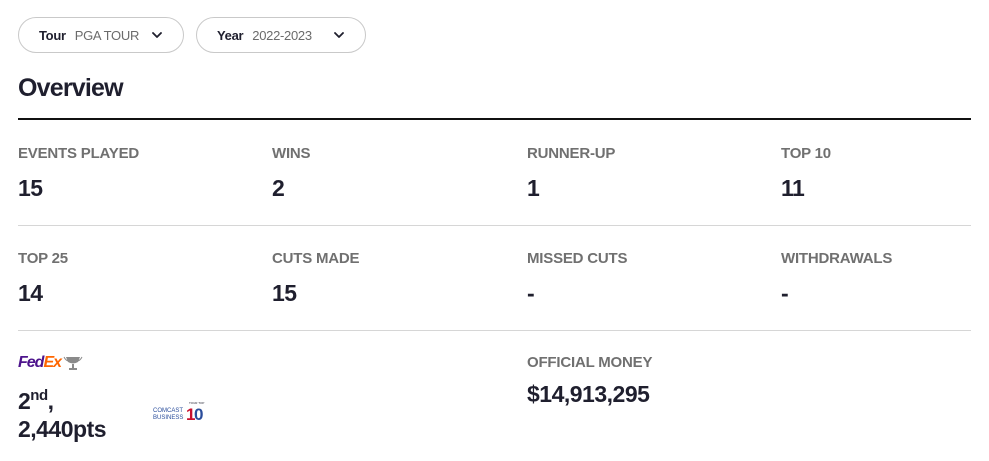  What do you see at coordinates (138, 173) in the screenshot?
I see `stat-events-played: EVENTS PLAYED 15` at bounding box center [138, 173].